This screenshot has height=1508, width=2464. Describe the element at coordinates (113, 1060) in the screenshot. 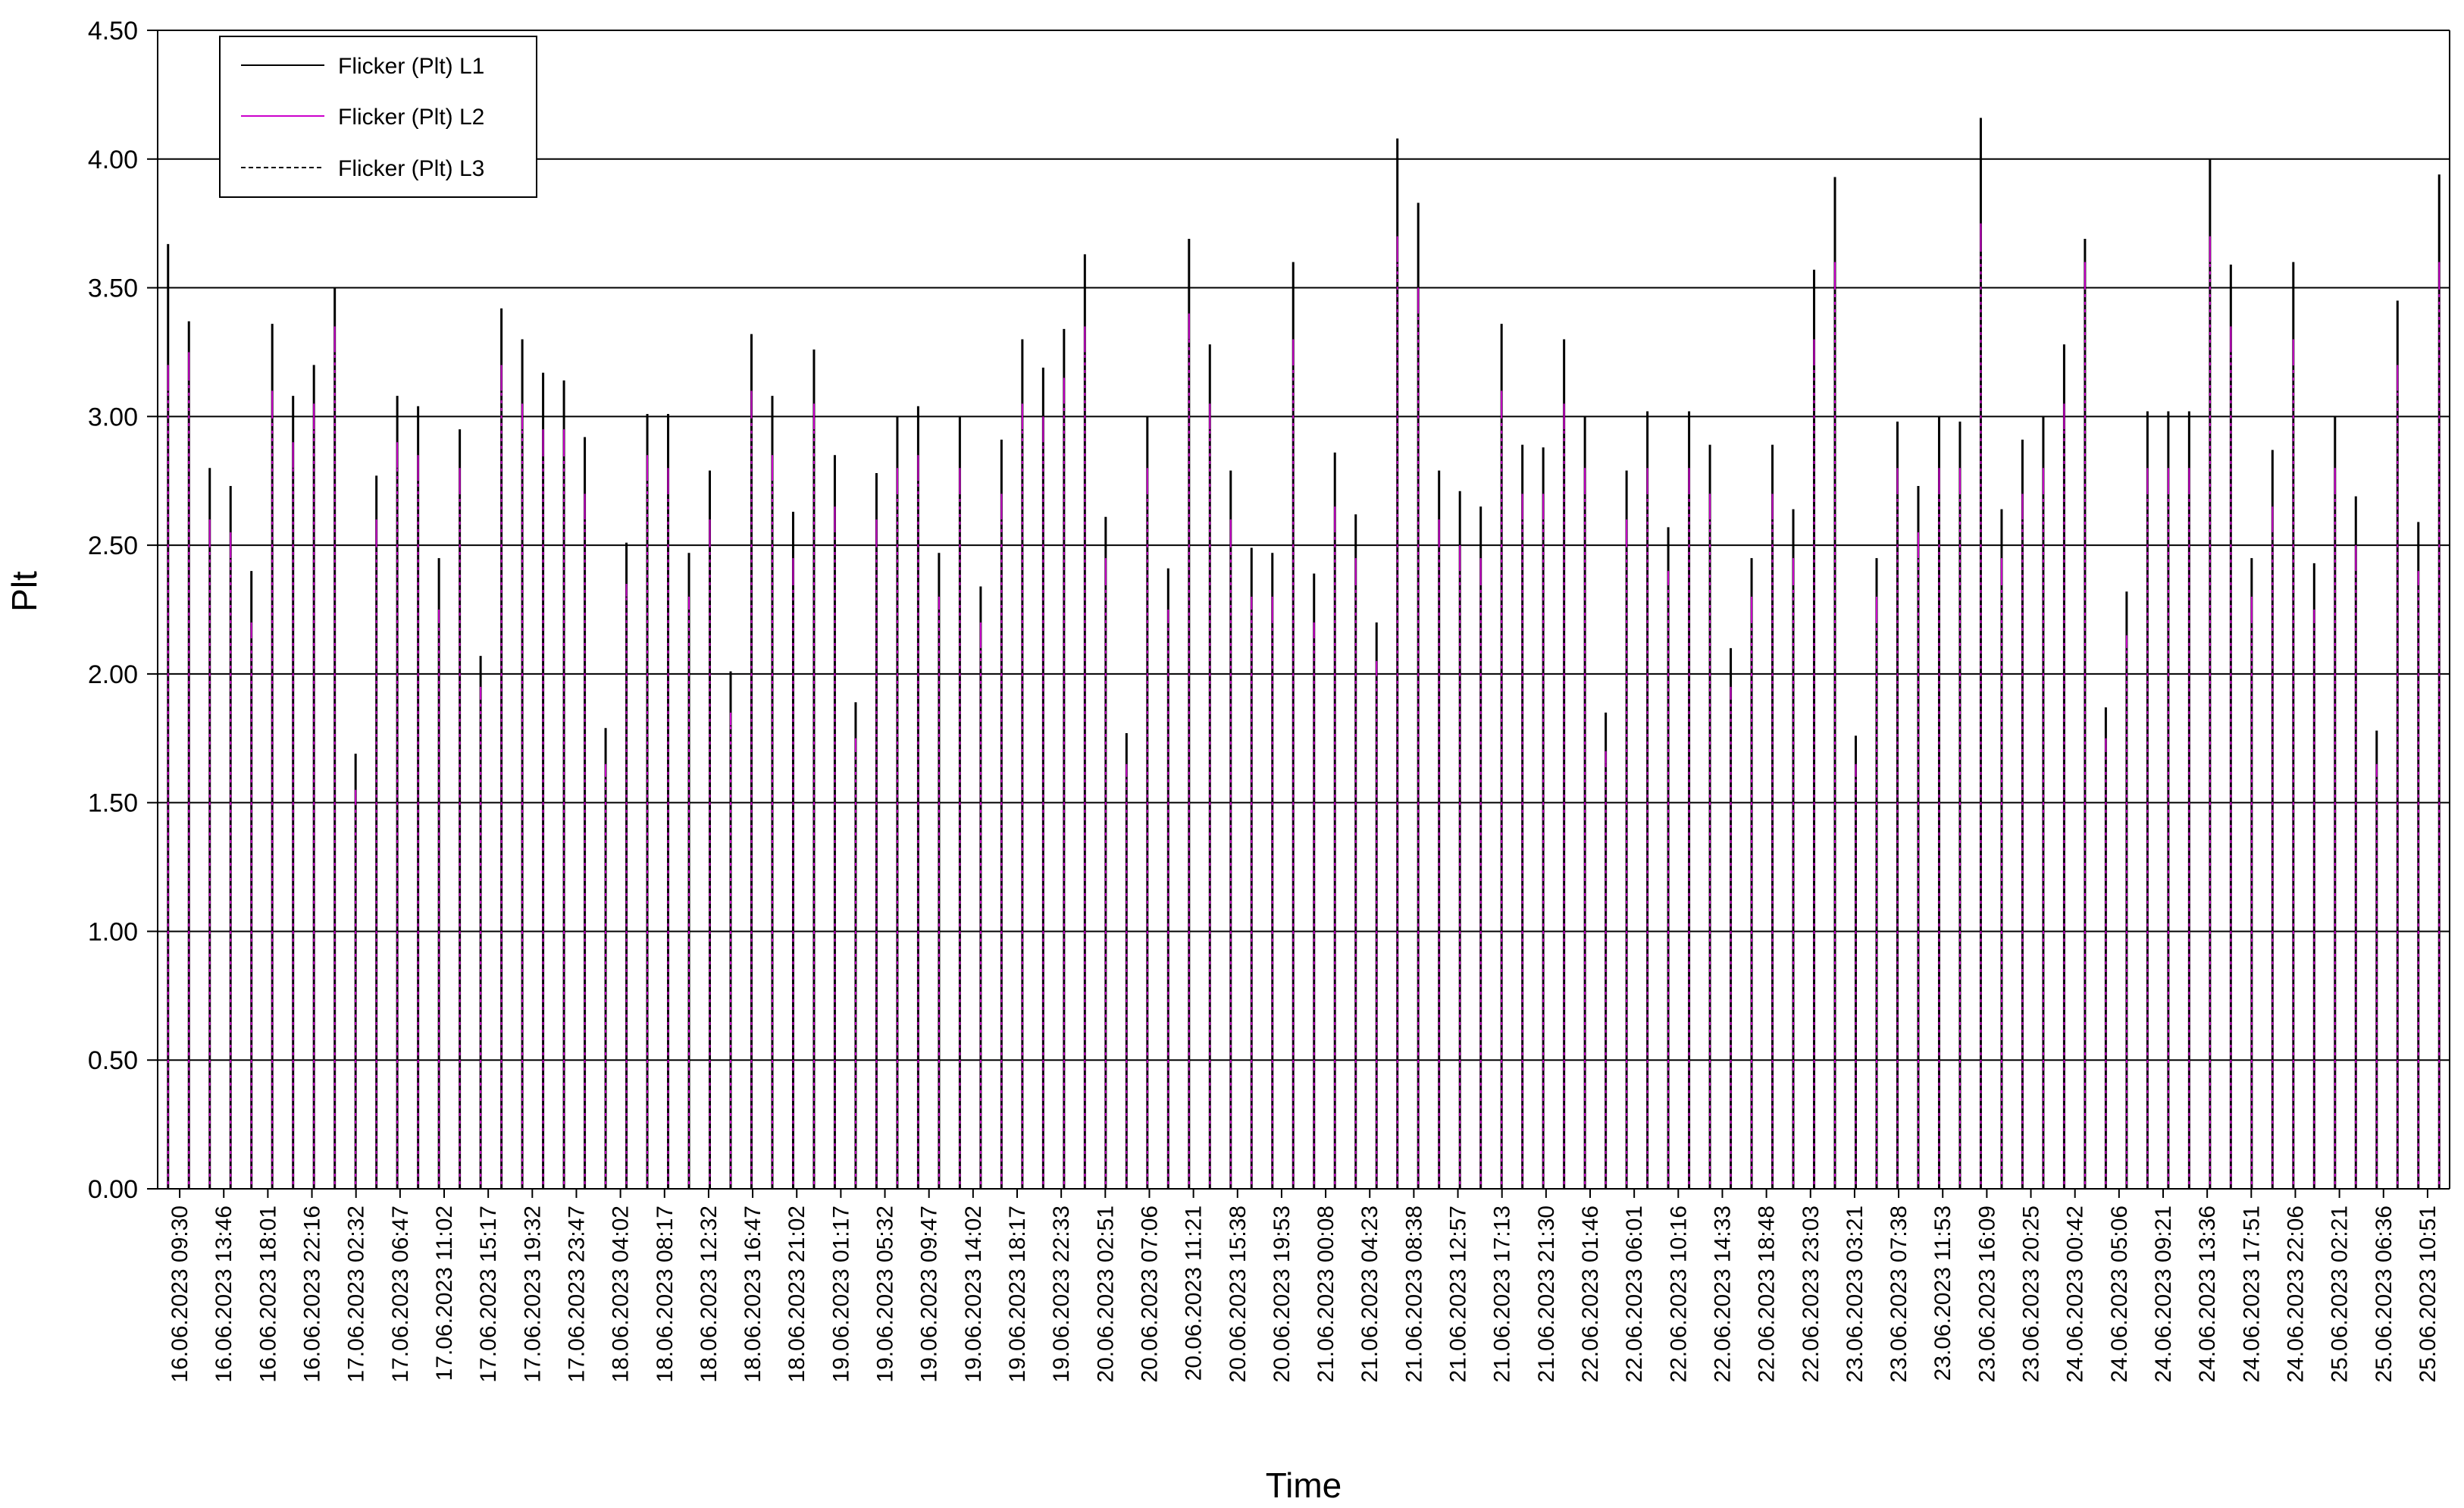

I see `y-tick-label-1: 0.50` at that location.